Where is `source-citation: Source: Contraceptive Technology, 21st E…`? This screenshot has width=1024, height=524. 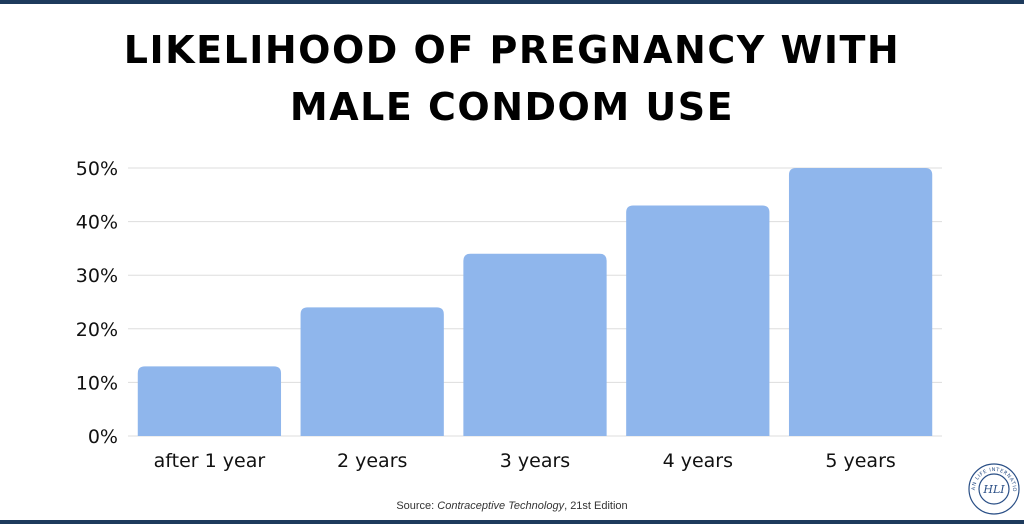 source-citation: Source: Contraceptive Technology, 21st E… is located at coordinates (512, 506).